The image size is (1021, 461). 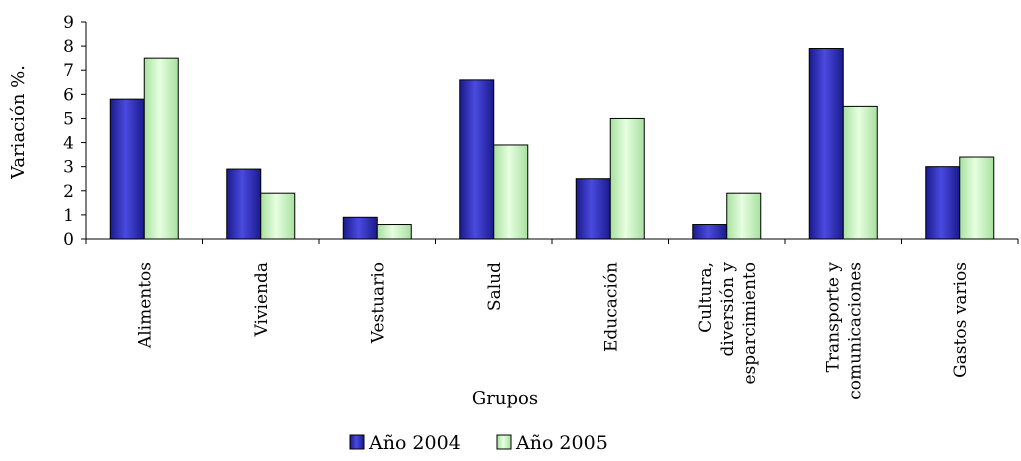 I want to click on category-label: Alimentos, so click(x=145, y=305).